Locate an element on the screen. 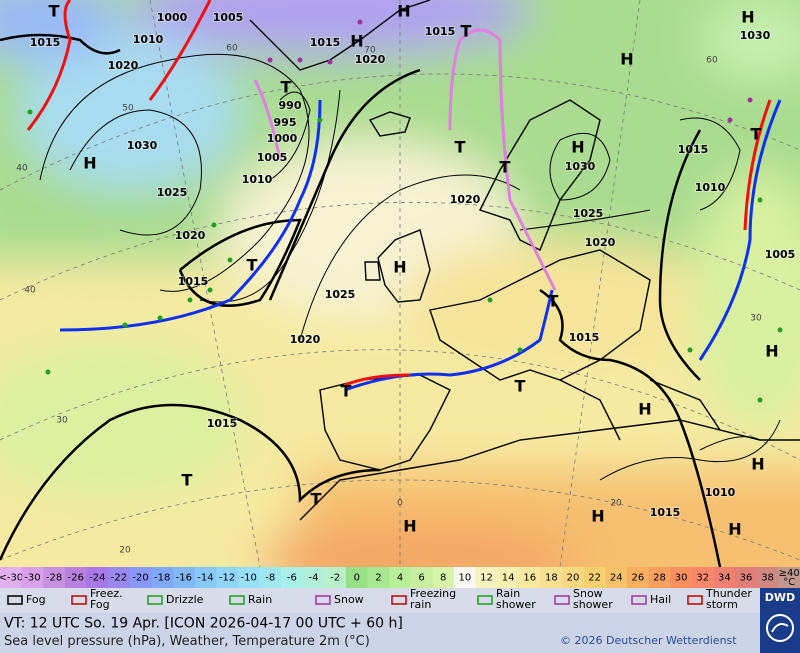 This screenshot has height=653, width=800. latitude-label: 50 is located at coordinates (128, 109).